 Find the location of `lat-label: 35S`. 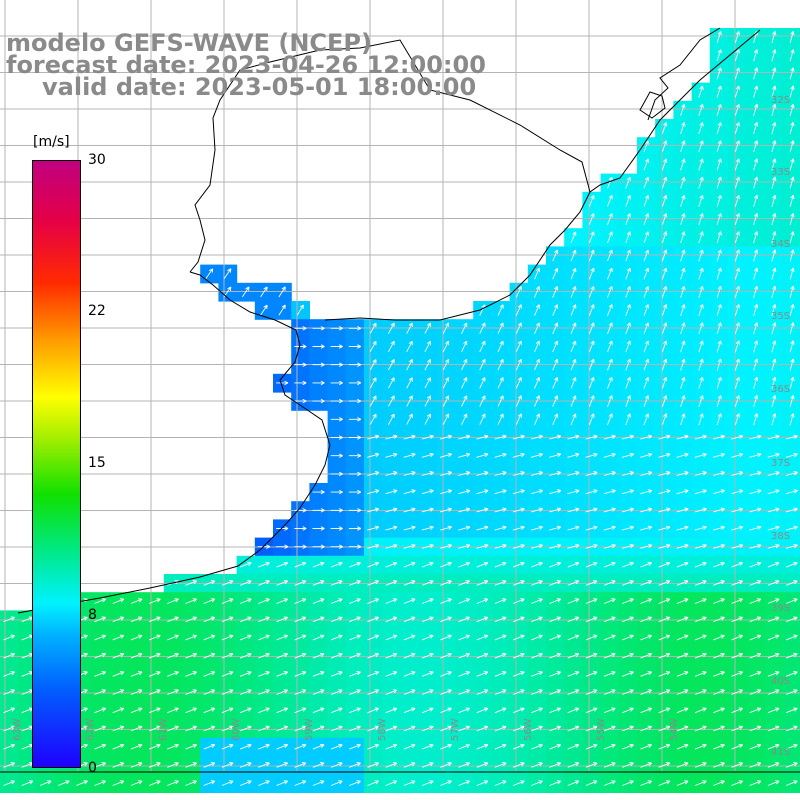

lat-label: 35S is located at coordinates (781, 316).